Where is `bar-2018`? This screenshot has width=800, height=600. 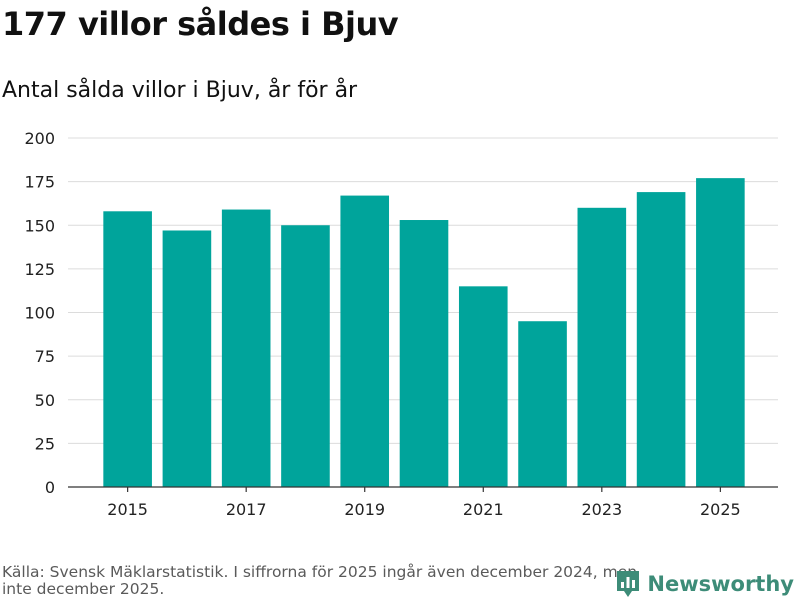
bar-2018 is located at coordinates (305, 356).